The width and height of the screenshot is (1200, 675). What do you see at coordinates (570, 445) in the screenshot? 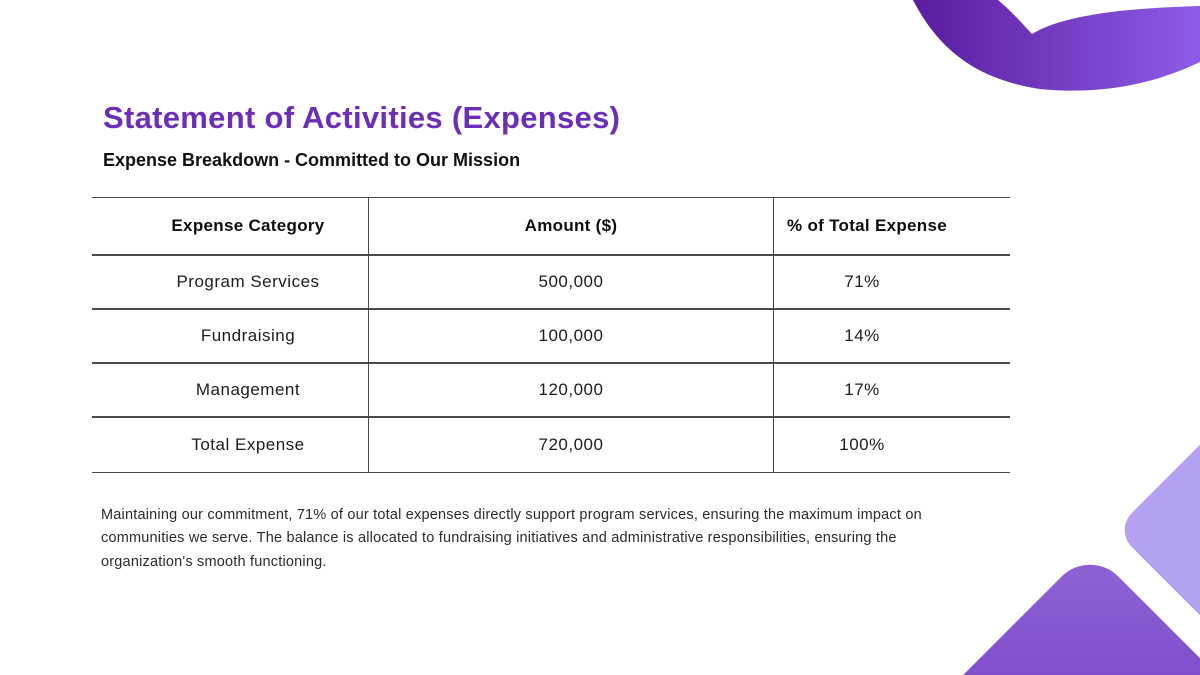
I see `table-cell-amount: 720,000` at bounding box center [570, 445].